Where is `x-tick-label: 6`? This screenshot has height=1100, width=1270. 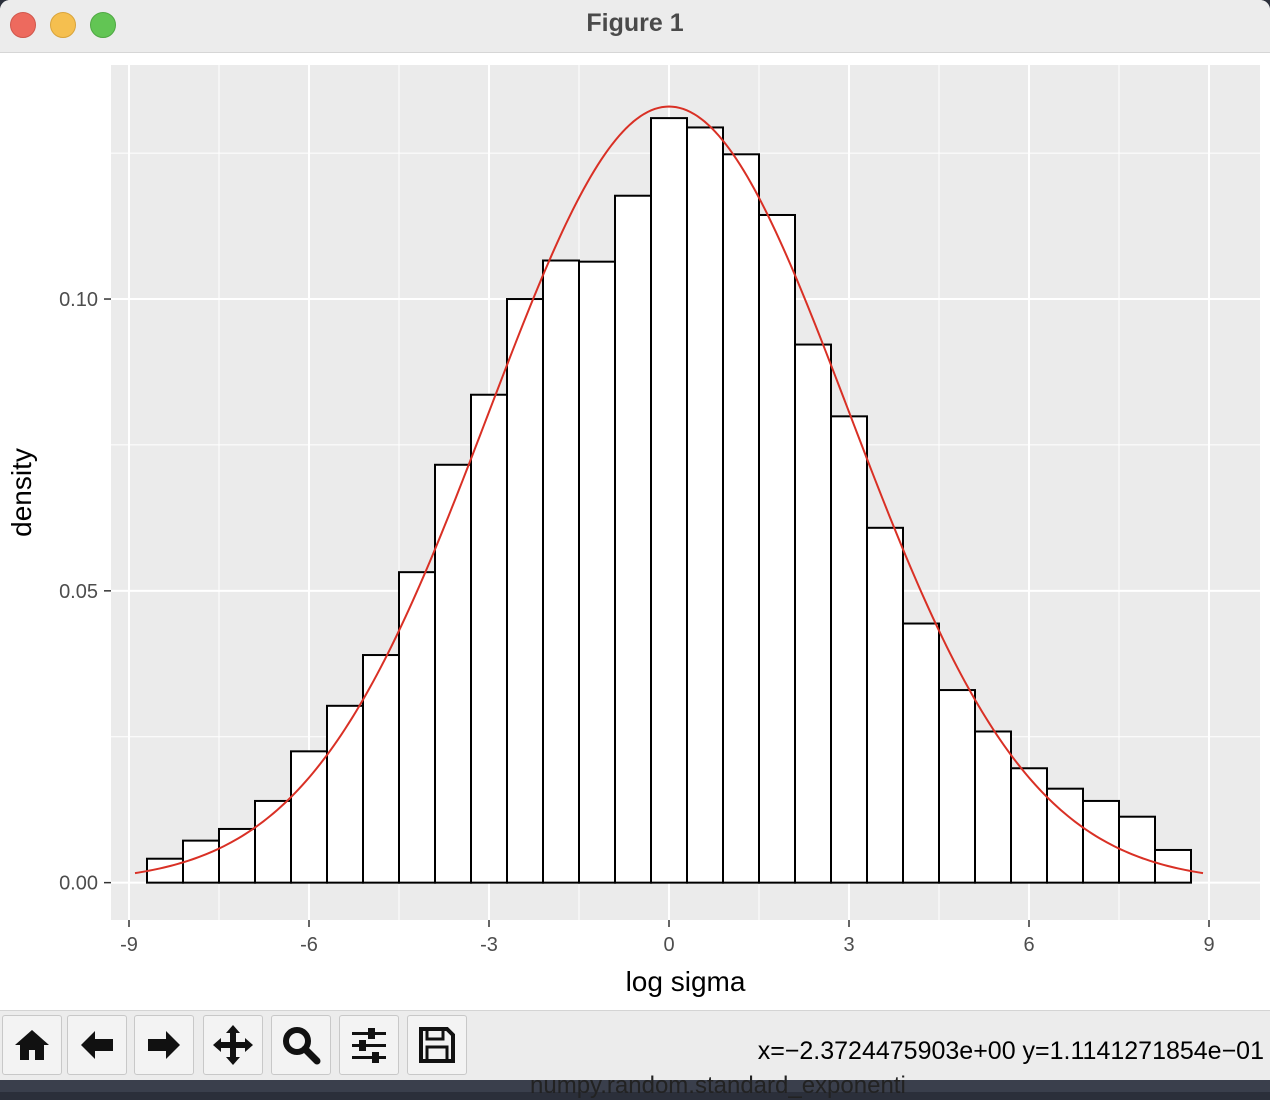
x-tick-label: 6 is located at coordinates (1028, 945).